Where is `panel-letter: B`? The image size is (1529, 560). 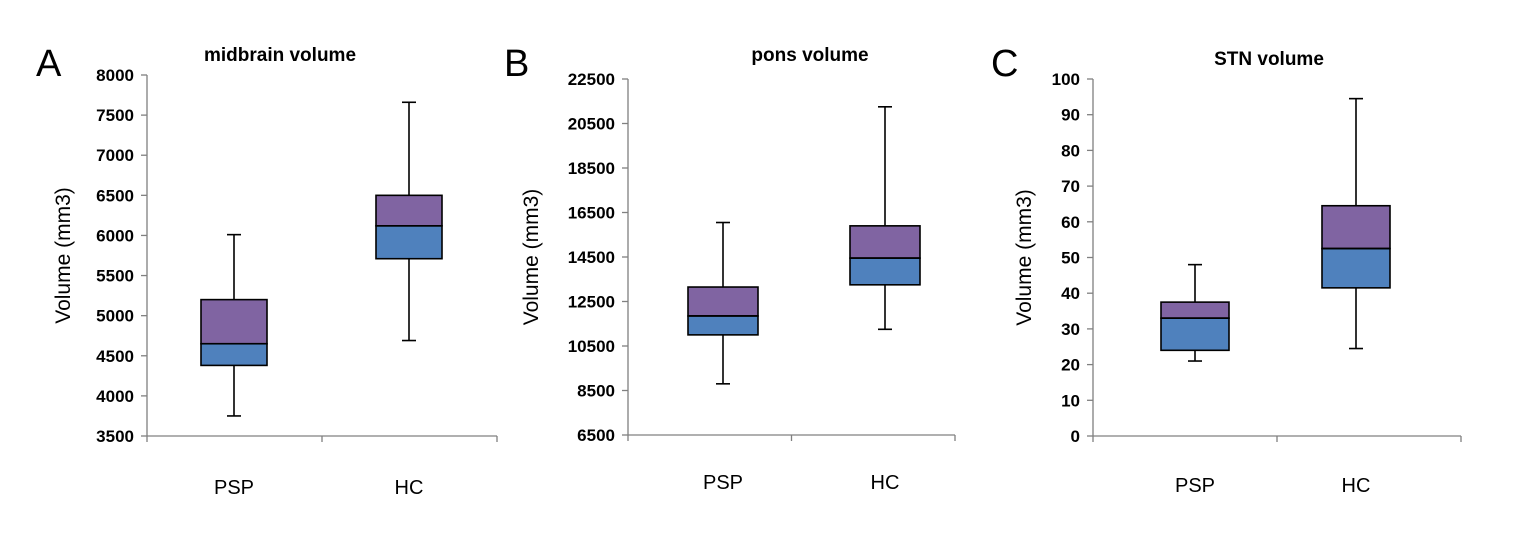 panel-letter: B is located at coordinates (516, 64).